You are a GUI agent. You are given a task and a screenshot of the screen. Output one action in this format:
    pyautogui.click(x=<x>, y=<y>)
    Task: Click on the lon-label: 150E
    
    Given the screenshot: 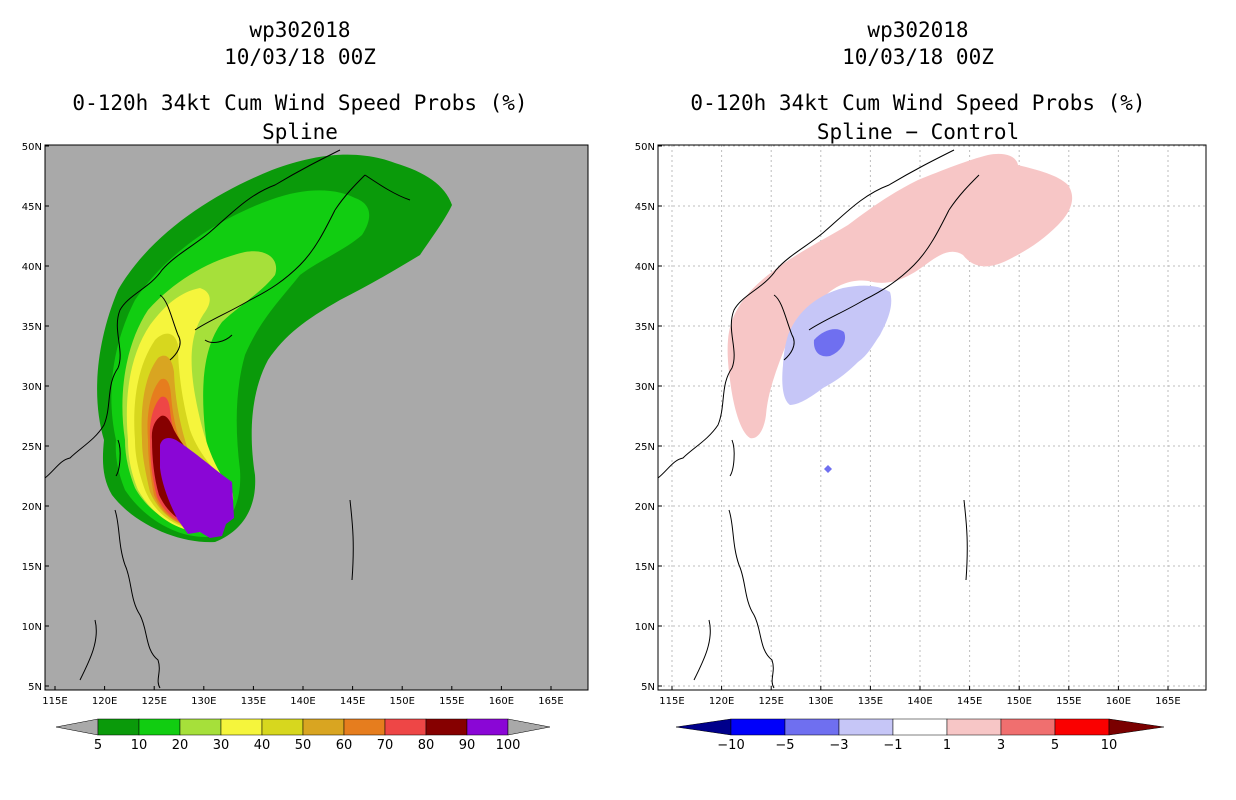 What is the action you would take?
    pyautogui.click(x=401, y=701)
    